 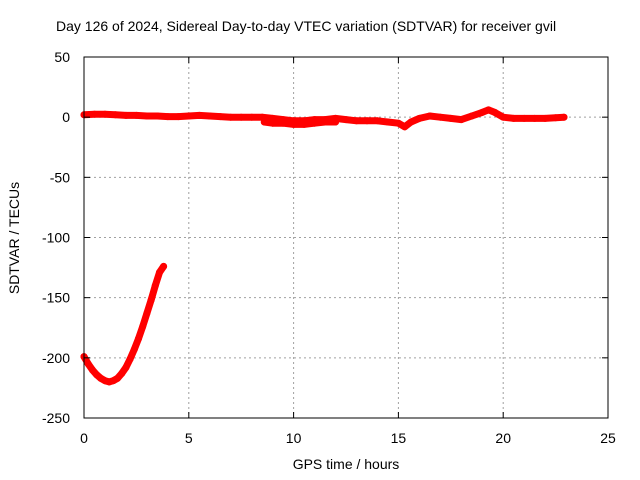 I want to click on y-tick-label: -150, so click(x=56, y=298).